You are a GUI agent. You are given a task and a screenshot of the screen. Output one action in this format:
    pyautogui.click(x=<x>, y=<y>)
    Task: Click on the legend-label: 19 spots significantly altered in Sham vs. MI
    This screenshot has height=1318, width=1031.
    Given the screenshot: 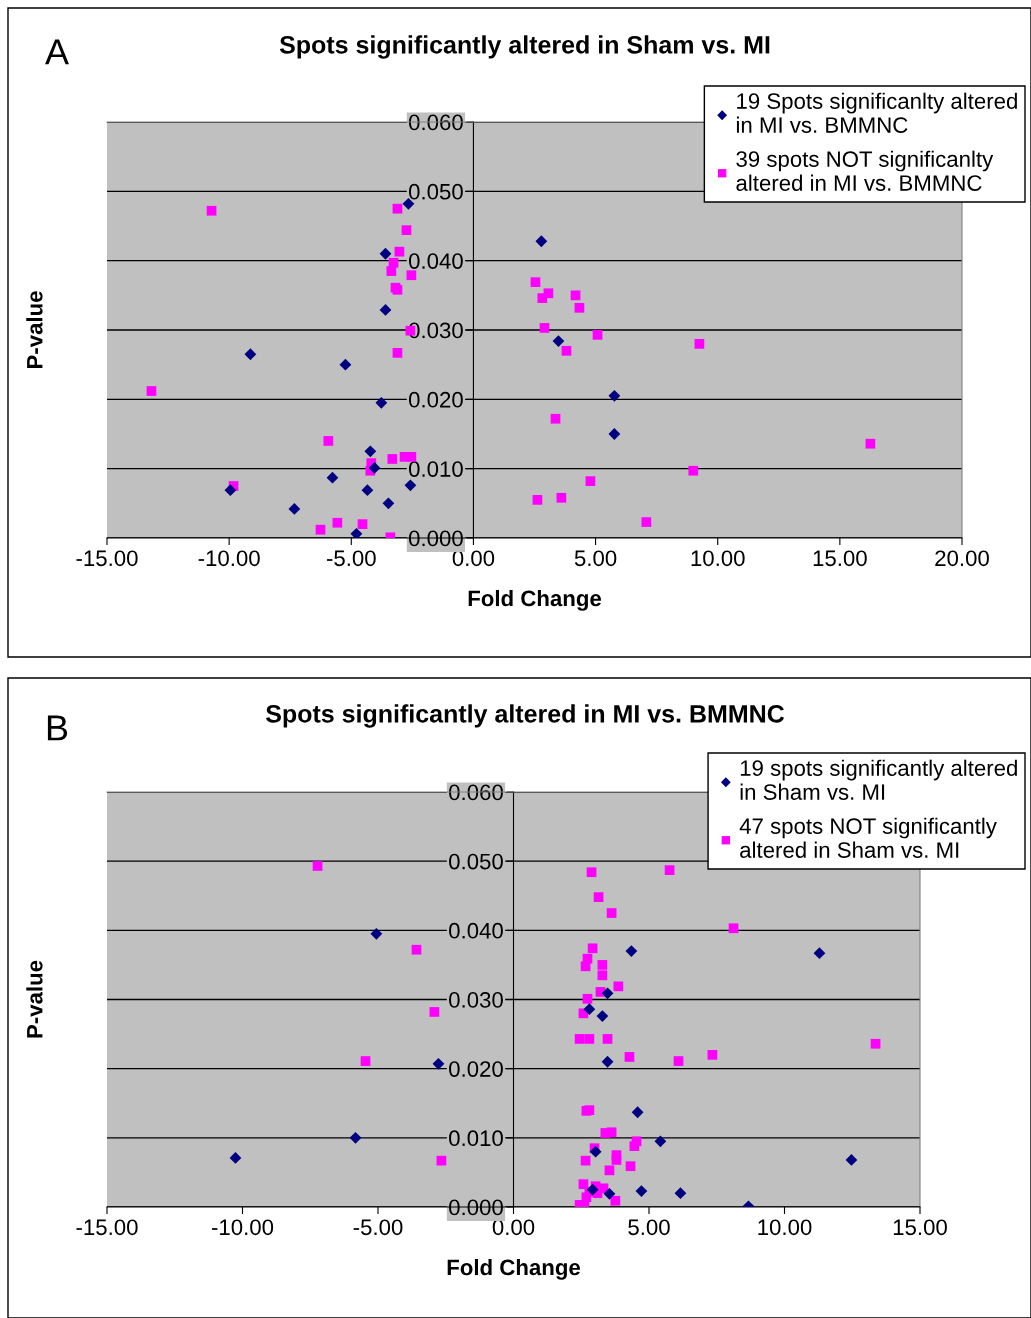 What is the action you would take?
    pyautogui.click(x=878, y=779)
    